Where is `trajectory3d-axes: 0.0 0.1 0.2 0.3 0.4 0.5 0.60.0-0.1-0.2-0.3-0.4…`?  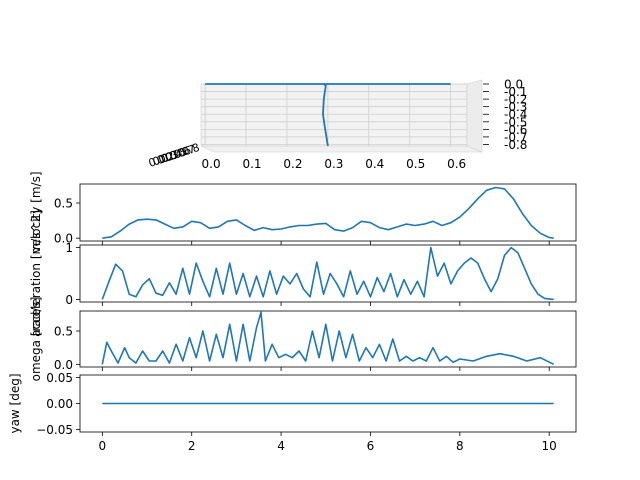 trajectory3d-axes: 0.0 0.1 0.2 0.3 0.4 0.5 0.60.0-0.1-0.2-0.3-0.4… is located at coordinates (337, 125).